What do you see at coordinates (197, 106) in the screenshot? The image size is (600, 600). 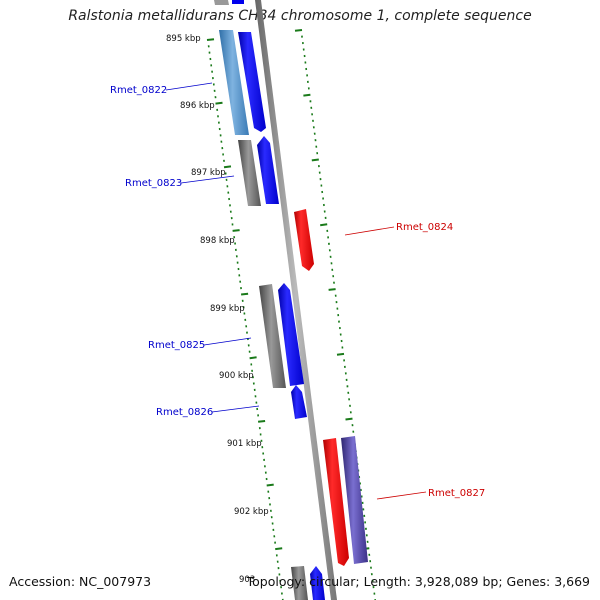 I see `tick-label-896: 896 kbp` at bounding box center [197, 106].